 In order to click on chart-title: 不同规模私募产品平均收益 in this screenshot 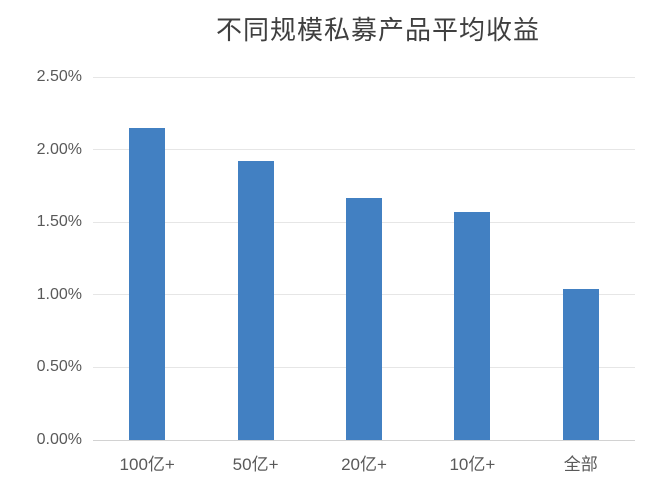, I will do `click(377, 30)`.